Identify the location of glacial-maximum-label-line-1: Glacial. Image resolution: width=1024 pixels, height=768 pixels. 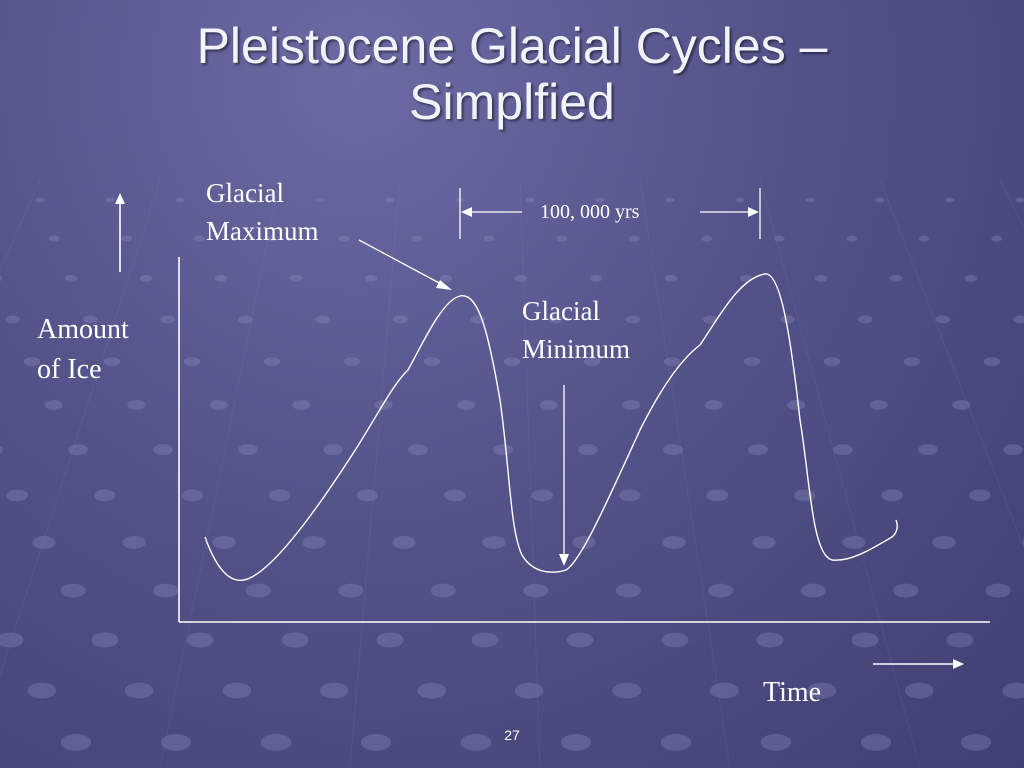
(245, 193).